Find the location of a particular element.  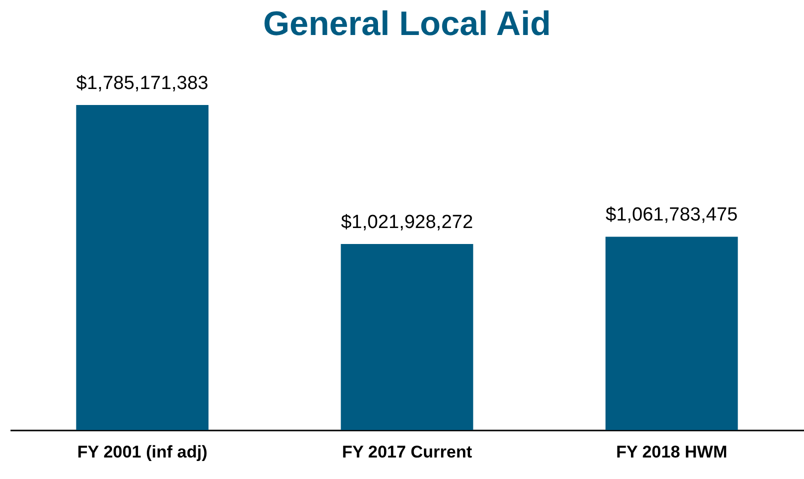

x-tick-label: FY 2017 Current is located at coordinates (407, 452).